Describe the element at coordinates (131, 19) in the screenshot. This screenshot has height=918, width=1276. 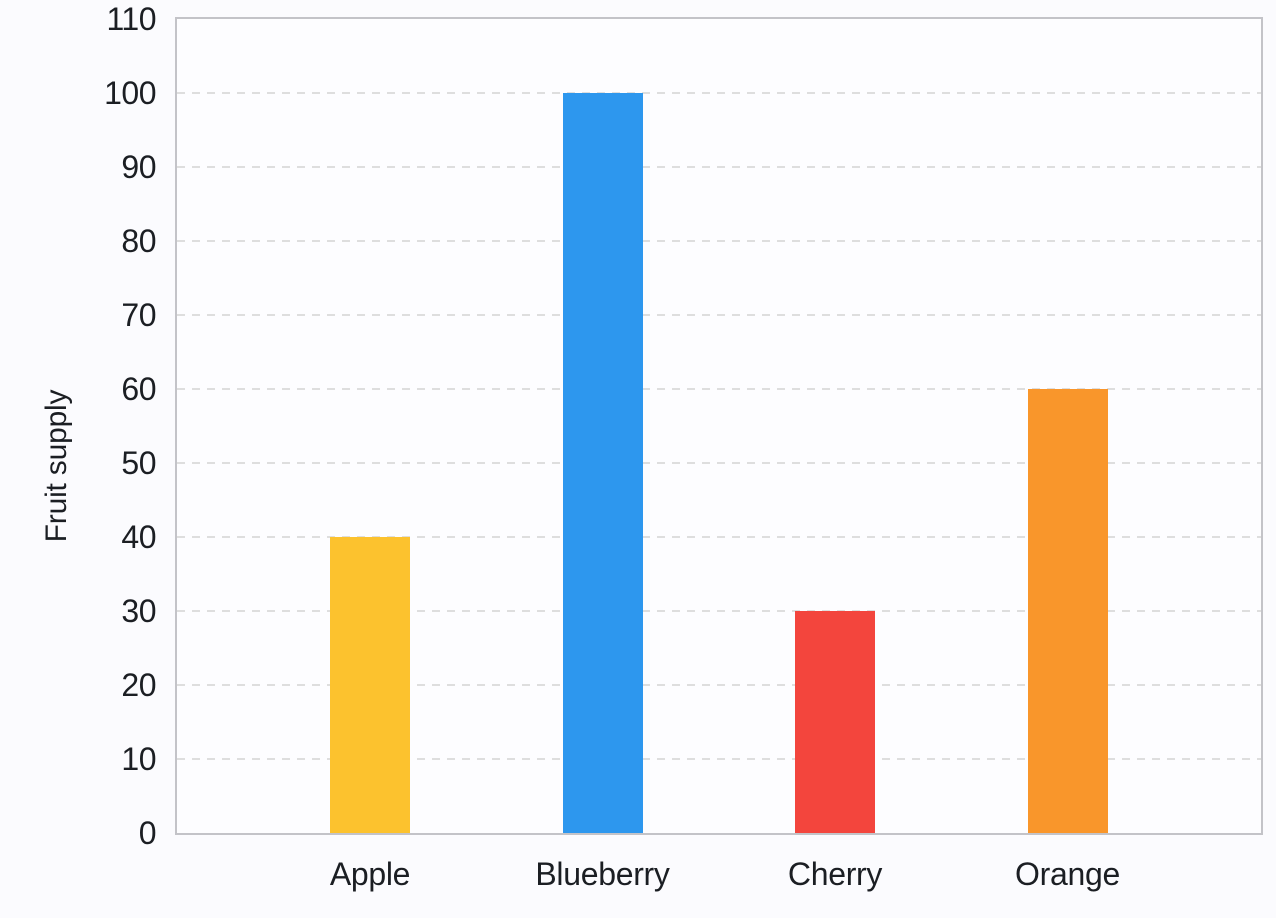
I see `y-tick-label: 110` at that location.